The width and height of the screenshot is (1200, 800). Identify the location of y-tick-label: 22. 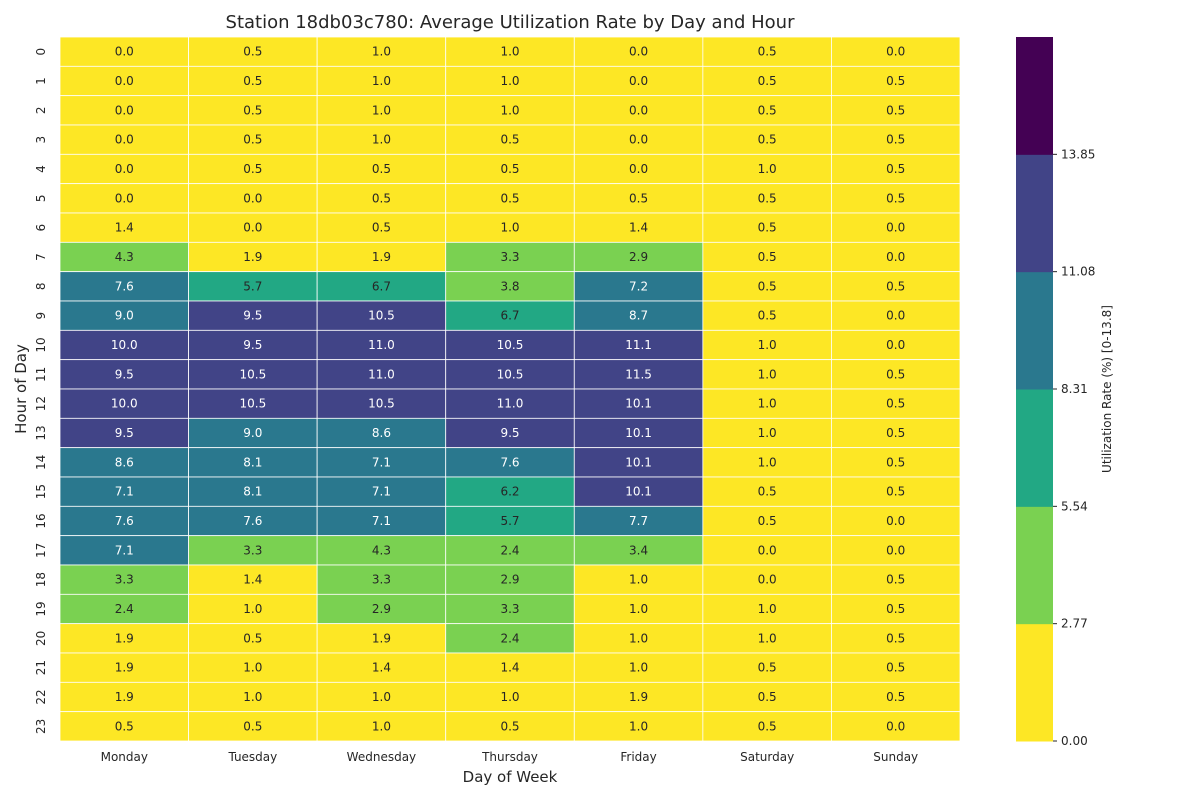
(41, 696).